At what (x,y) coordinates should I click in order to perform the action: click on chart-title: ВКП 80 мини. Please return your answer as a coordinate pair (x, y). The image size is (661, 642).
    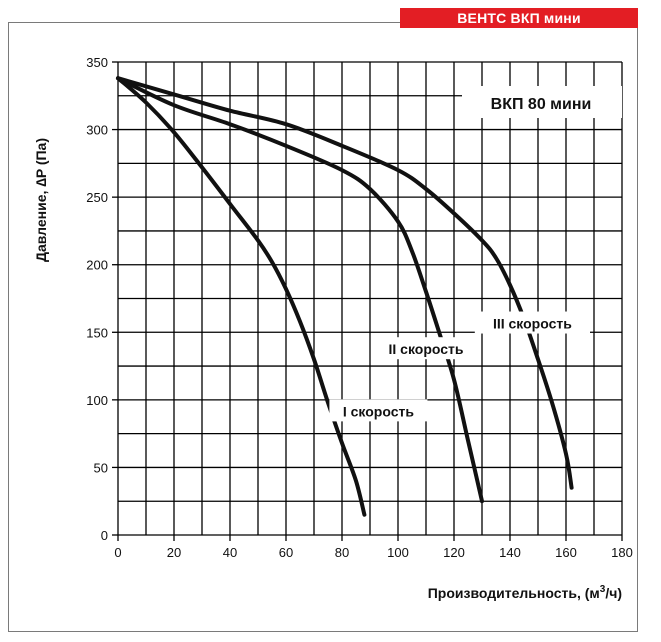
    Looking at the image, I should click on (541, 104).